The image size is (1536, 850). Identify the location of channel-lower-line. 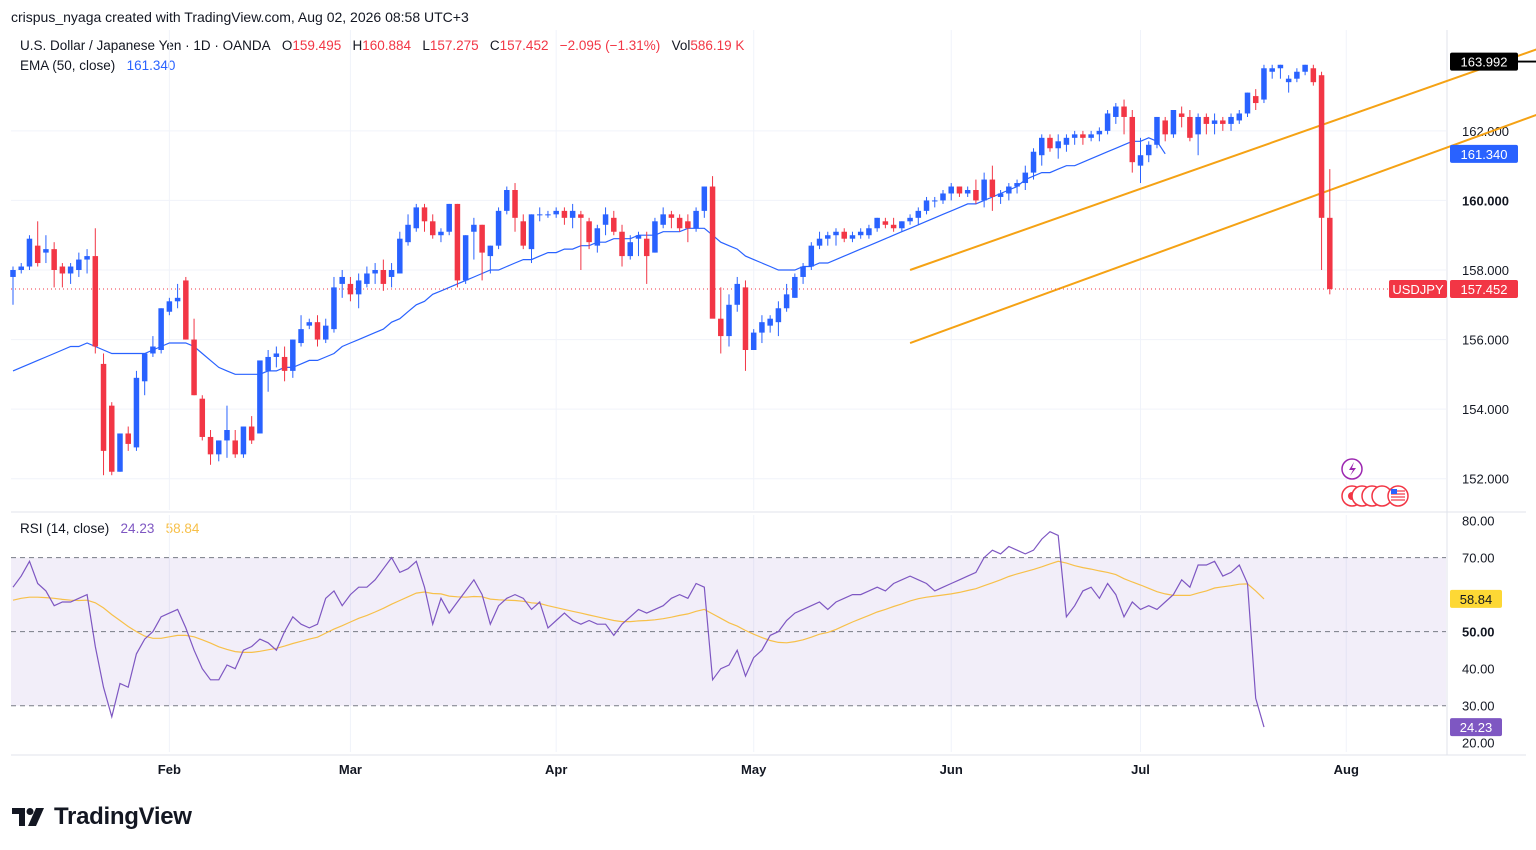
(1222, 202).